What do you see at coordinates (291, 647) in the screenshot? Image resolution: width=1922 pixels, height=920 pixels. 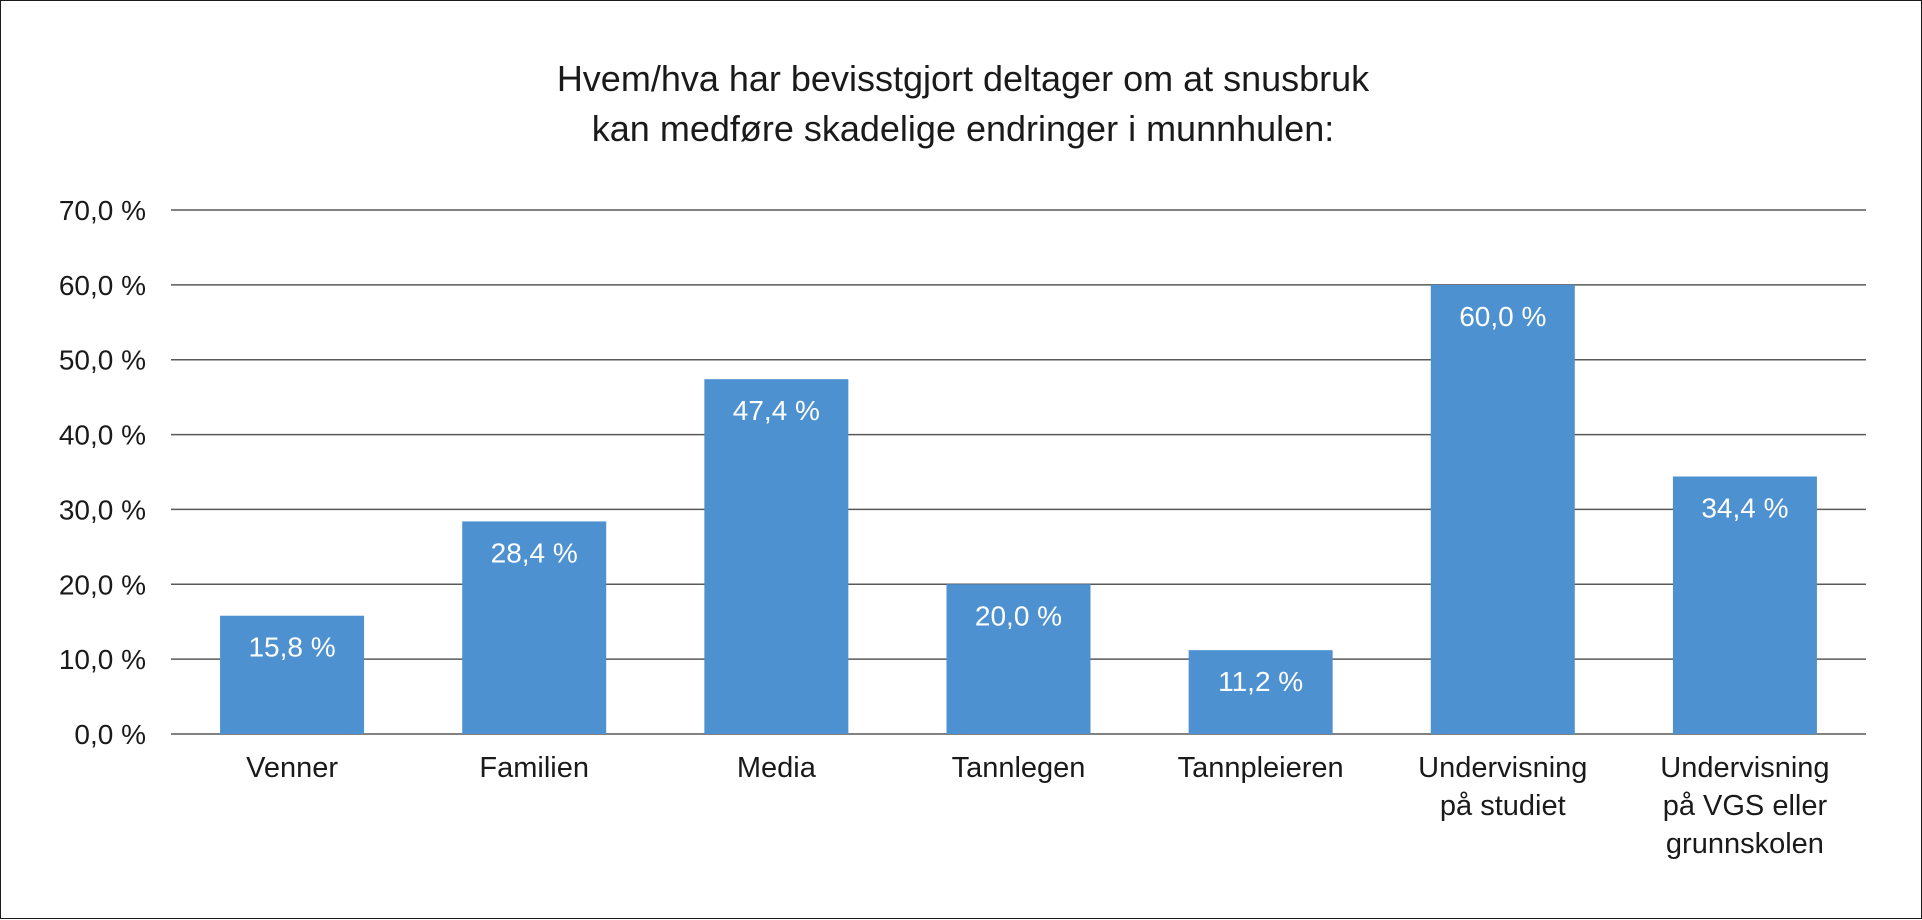 I see `data-label: 15,8 %` at bounding box center [291, 647].